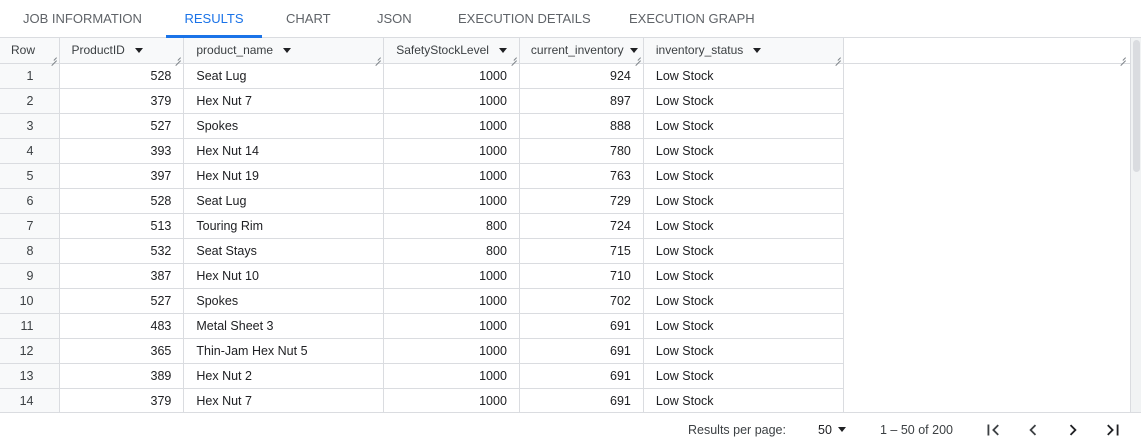  What do you see at coordinates (122, 276) in the screenshot?
I see `cell-productid: 387` at bounding box center [122, 276].